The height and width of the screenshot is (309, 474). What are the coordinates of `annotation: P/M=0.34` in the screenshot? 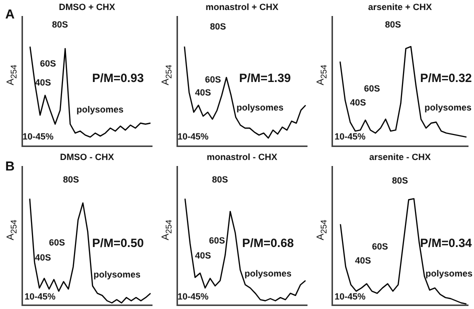 It's located at (446, 243).